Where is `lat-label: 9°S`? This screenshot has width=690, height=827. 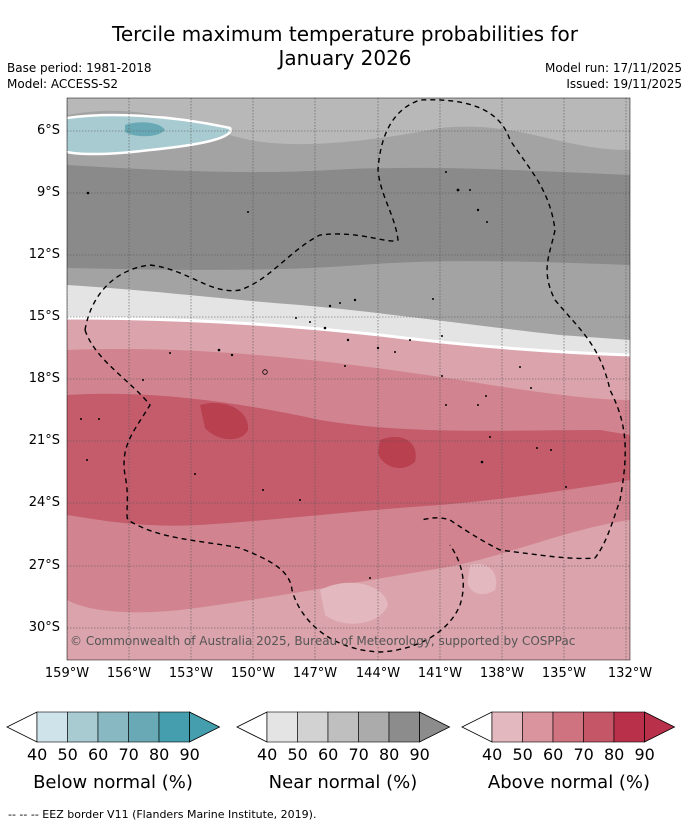
lat-label: 9°S is located at coordinates (48, 192).